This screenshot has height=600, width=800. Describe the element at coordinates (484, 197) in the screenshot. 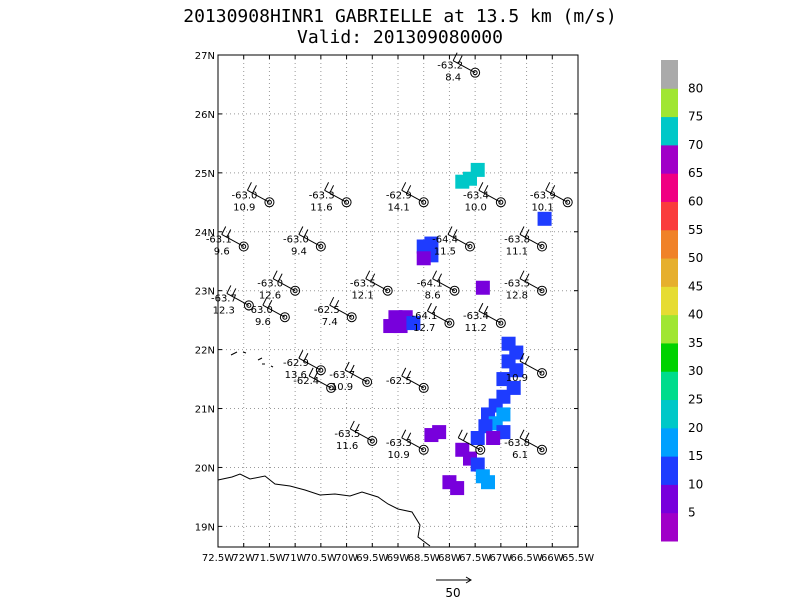

I see `station-plot: -63.410.0` at that location.